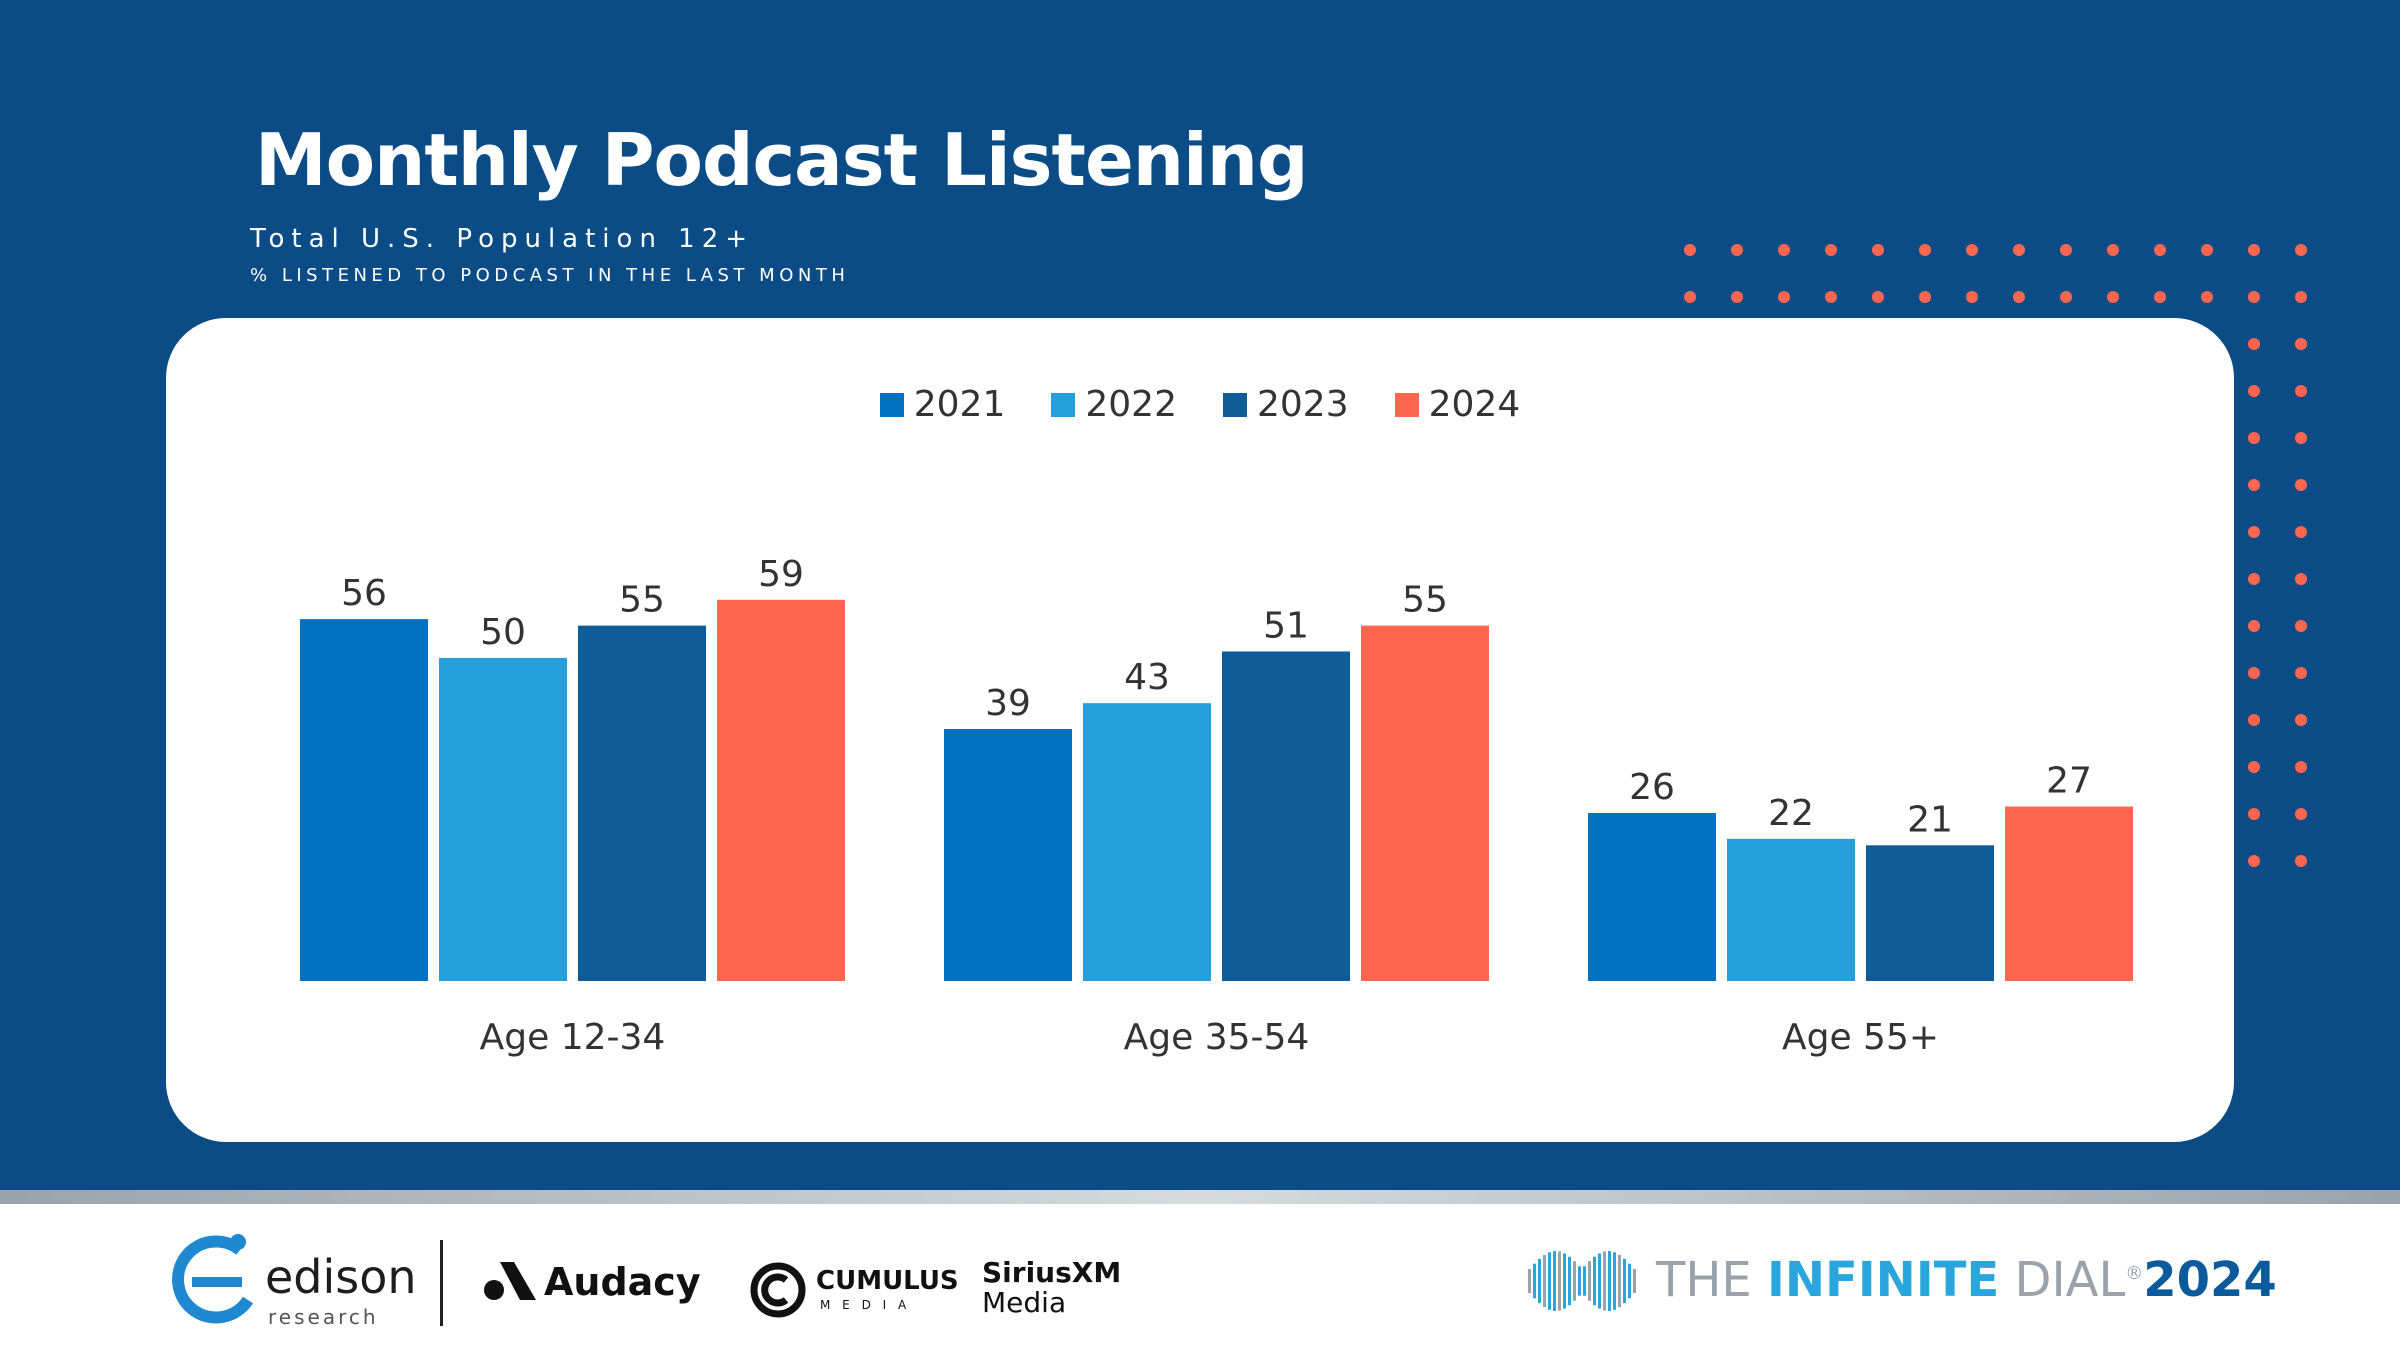 The height and width of the screenshot is (1350, 2400). What do you see at coordinates (1200, 1197) in the screenshot?
I see `footer-divider` at bounding box center [1200, 1197].